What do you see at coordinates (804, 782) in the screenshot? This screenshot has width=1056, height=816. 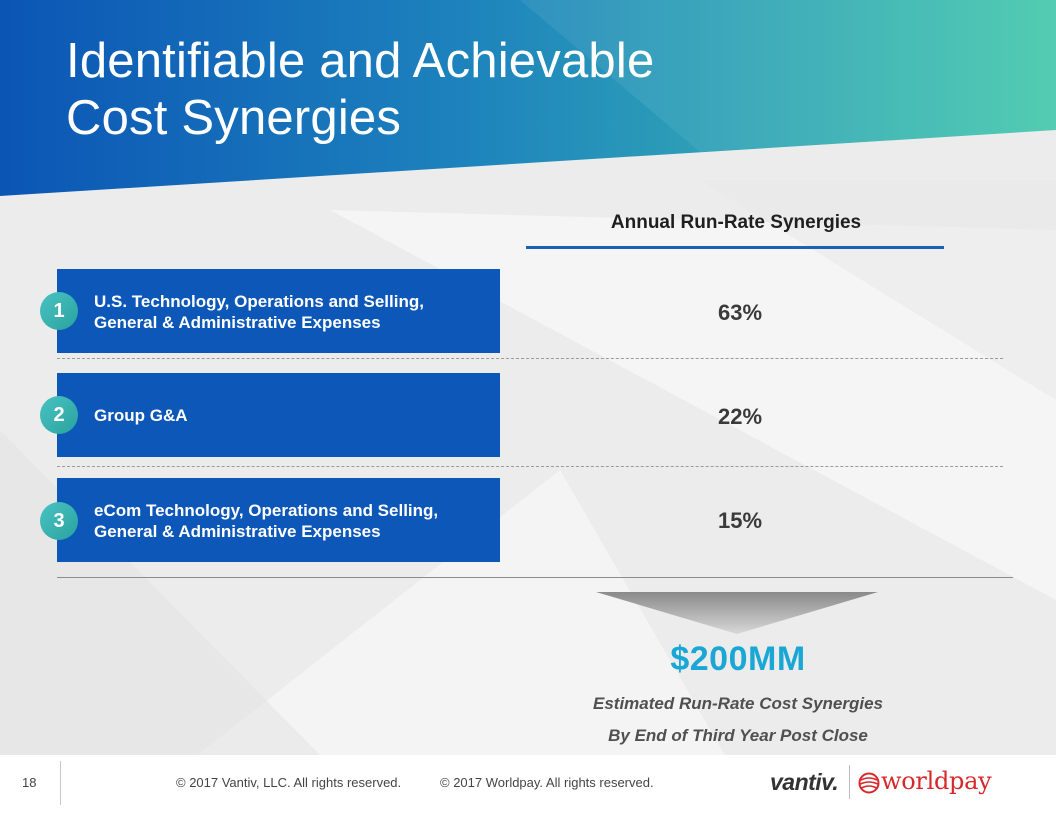 I see `vantiv-logo: vantiv.` at bounding box center [804, 782].